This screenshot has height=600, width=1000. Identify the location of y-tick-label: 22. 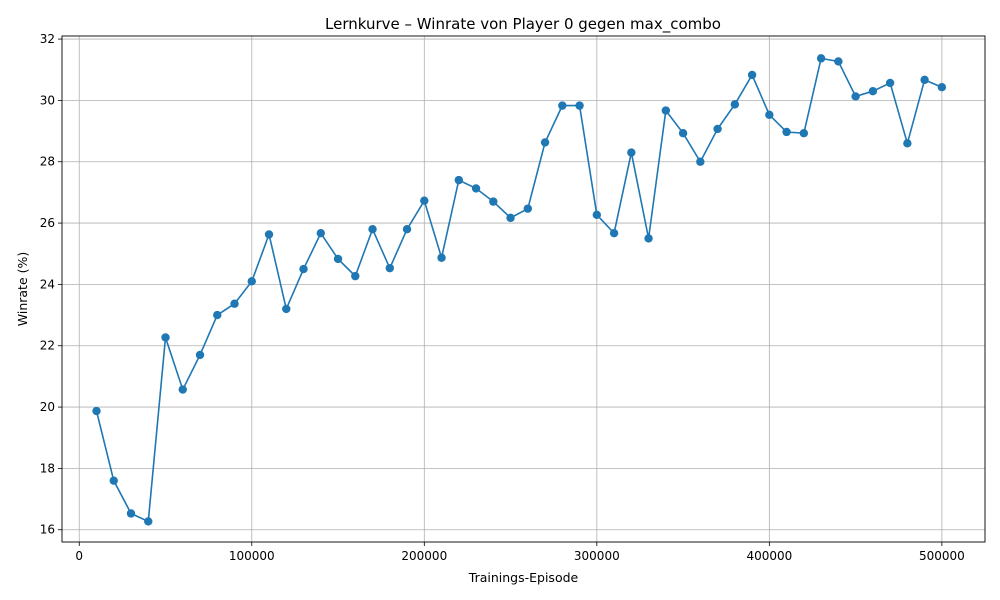
(47, 346).